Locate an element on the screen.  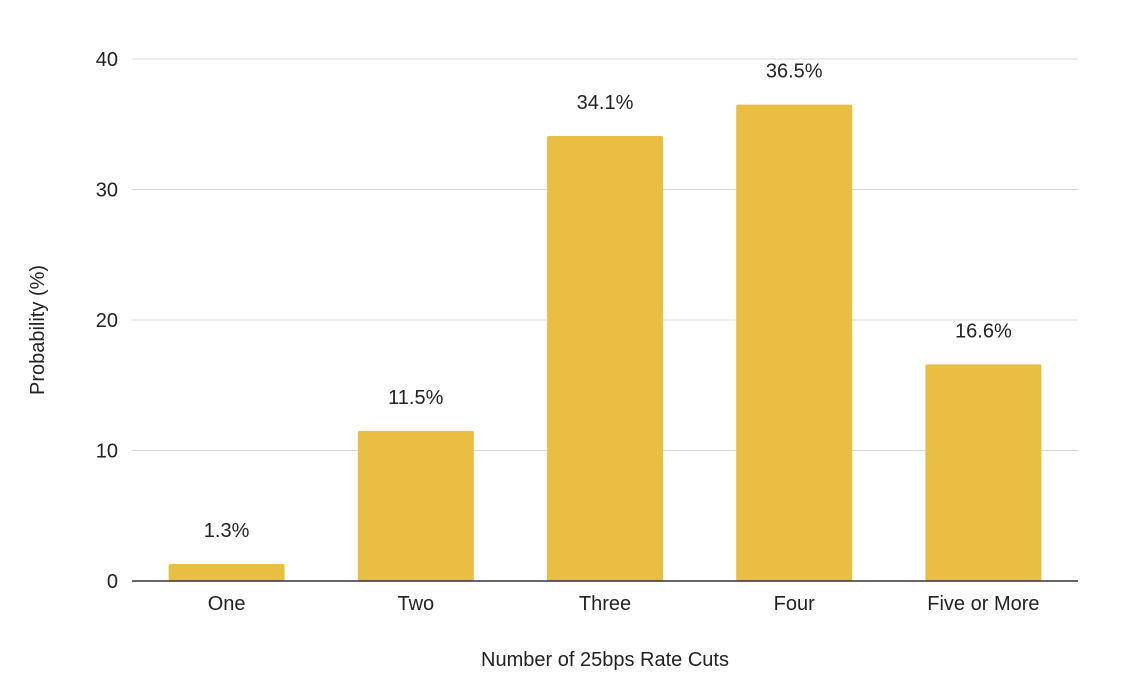
y-tick-label: 30 is located at coordinates (107, 191).